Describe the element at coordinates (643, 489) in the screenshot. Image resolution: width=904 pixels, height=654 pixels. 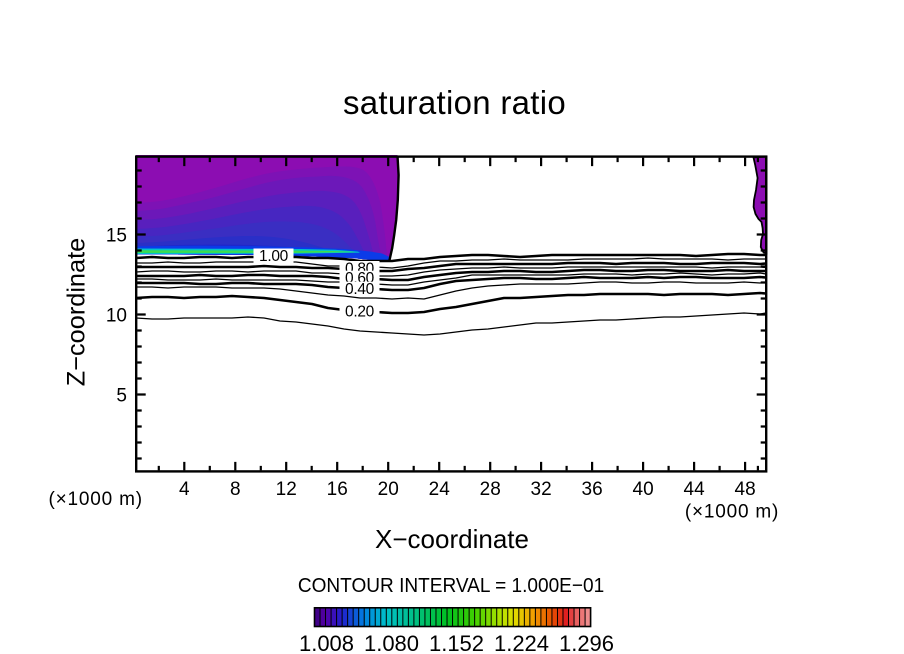
I see `svg-text: 40` at that location.